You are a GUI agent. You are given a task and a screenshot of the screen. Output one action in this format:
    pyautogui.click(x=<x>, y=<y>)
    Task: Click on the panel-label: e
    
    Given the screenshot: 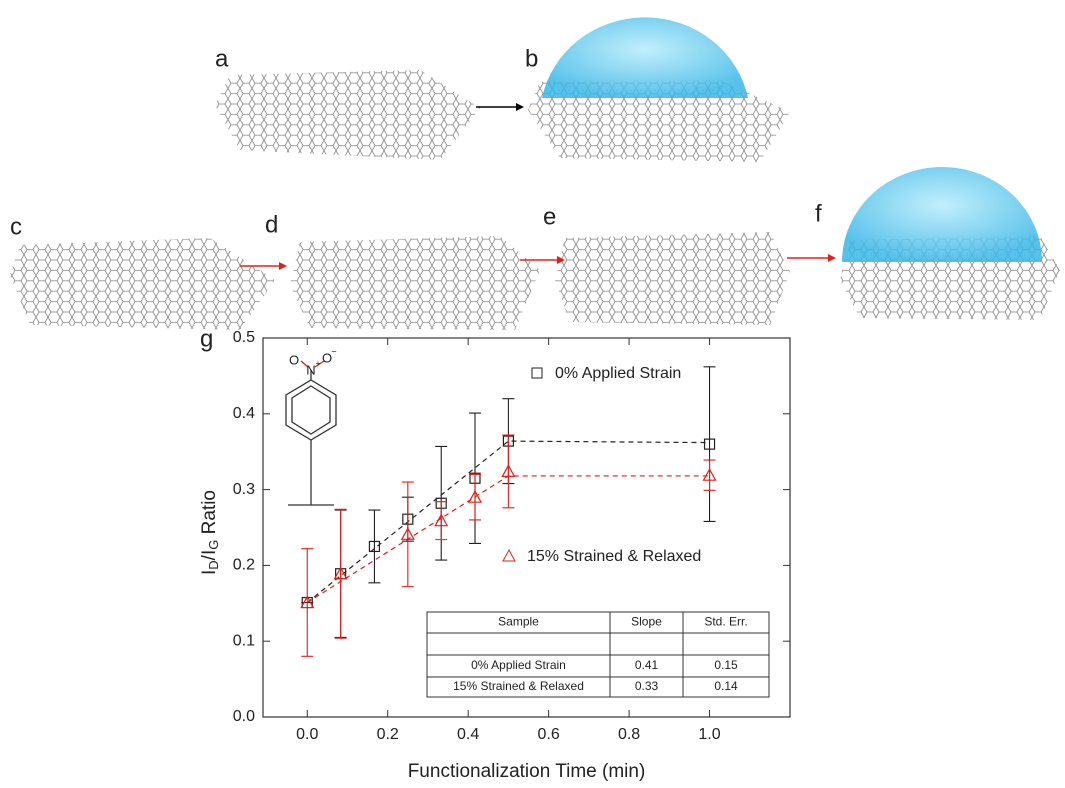 What is the action you would take?
    pyautogui.click(x=549, y=216)
    